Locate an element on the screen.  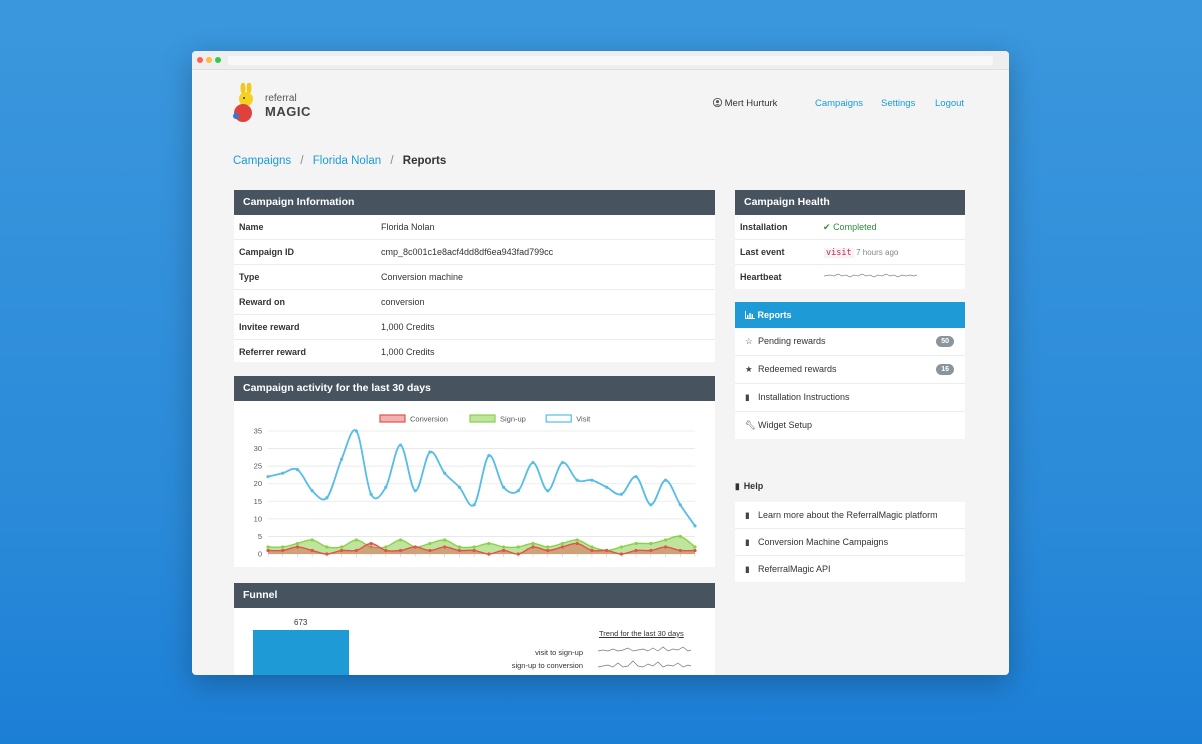
info-value: Florida Nolan is located at coordinates (408, 227).